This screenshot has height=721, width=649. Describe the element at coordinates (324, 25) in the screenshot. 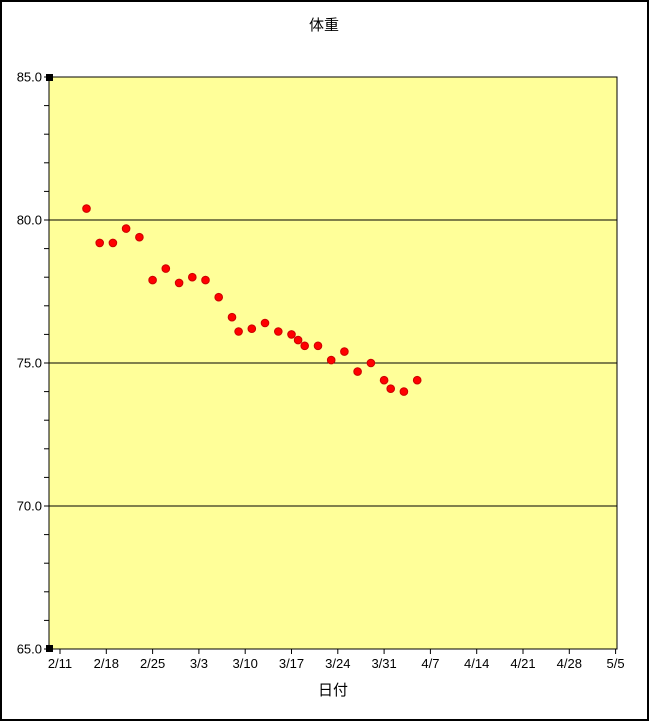

I see `chart-title: 体重` at that location.